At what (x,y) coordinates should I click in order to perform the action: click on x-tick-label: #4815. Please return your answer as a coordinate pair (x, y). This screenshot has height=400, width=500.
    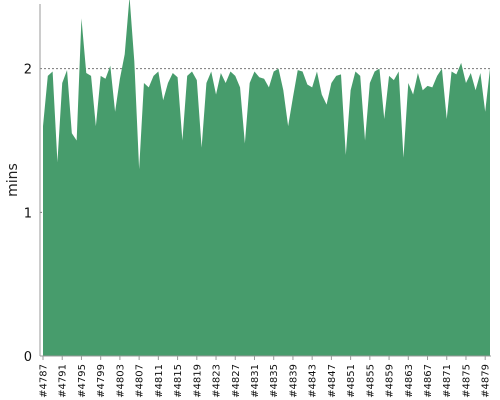
    Looking at the image, I should click on (178, 381).